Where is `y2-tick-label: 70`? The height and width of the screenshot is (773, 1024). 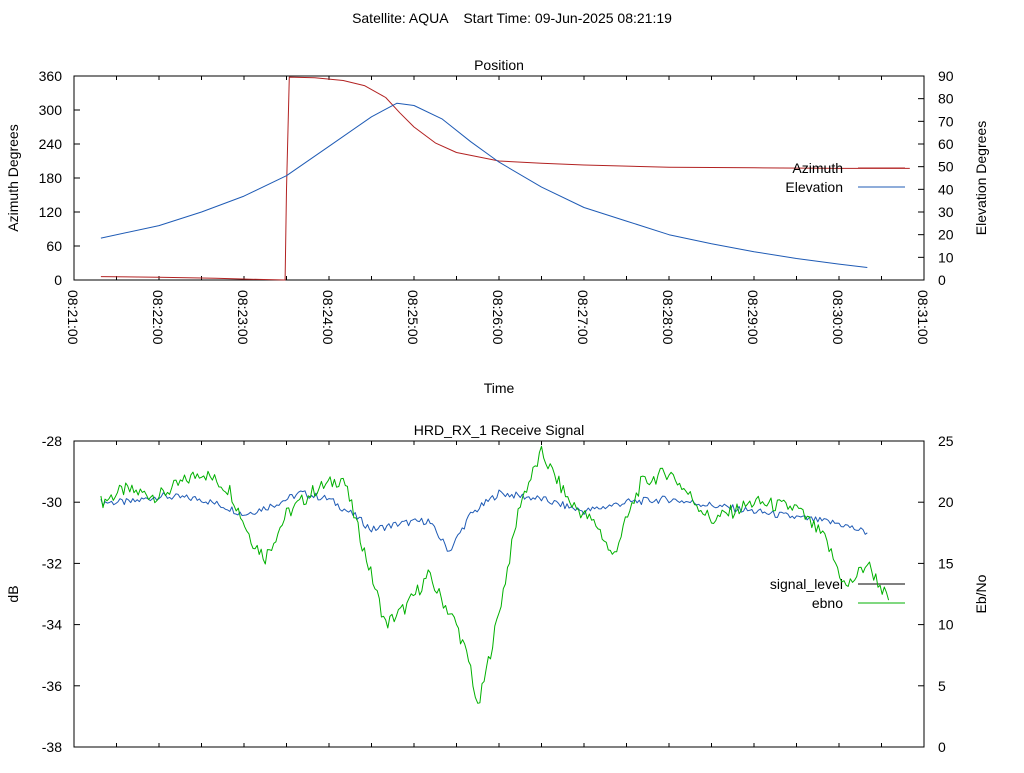 y2-tick-label: 70 is located at coordinates (946, 121).